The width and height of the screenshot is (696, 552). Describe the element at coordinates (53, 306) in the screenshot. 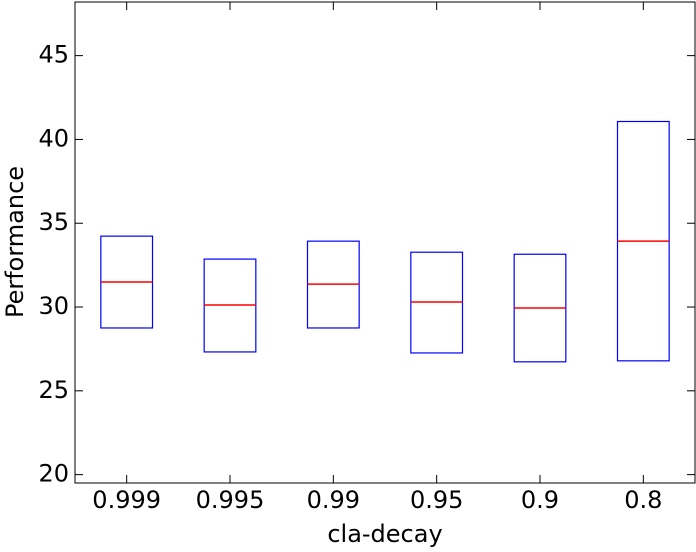

I see `y-tick-label: 30` at that location.